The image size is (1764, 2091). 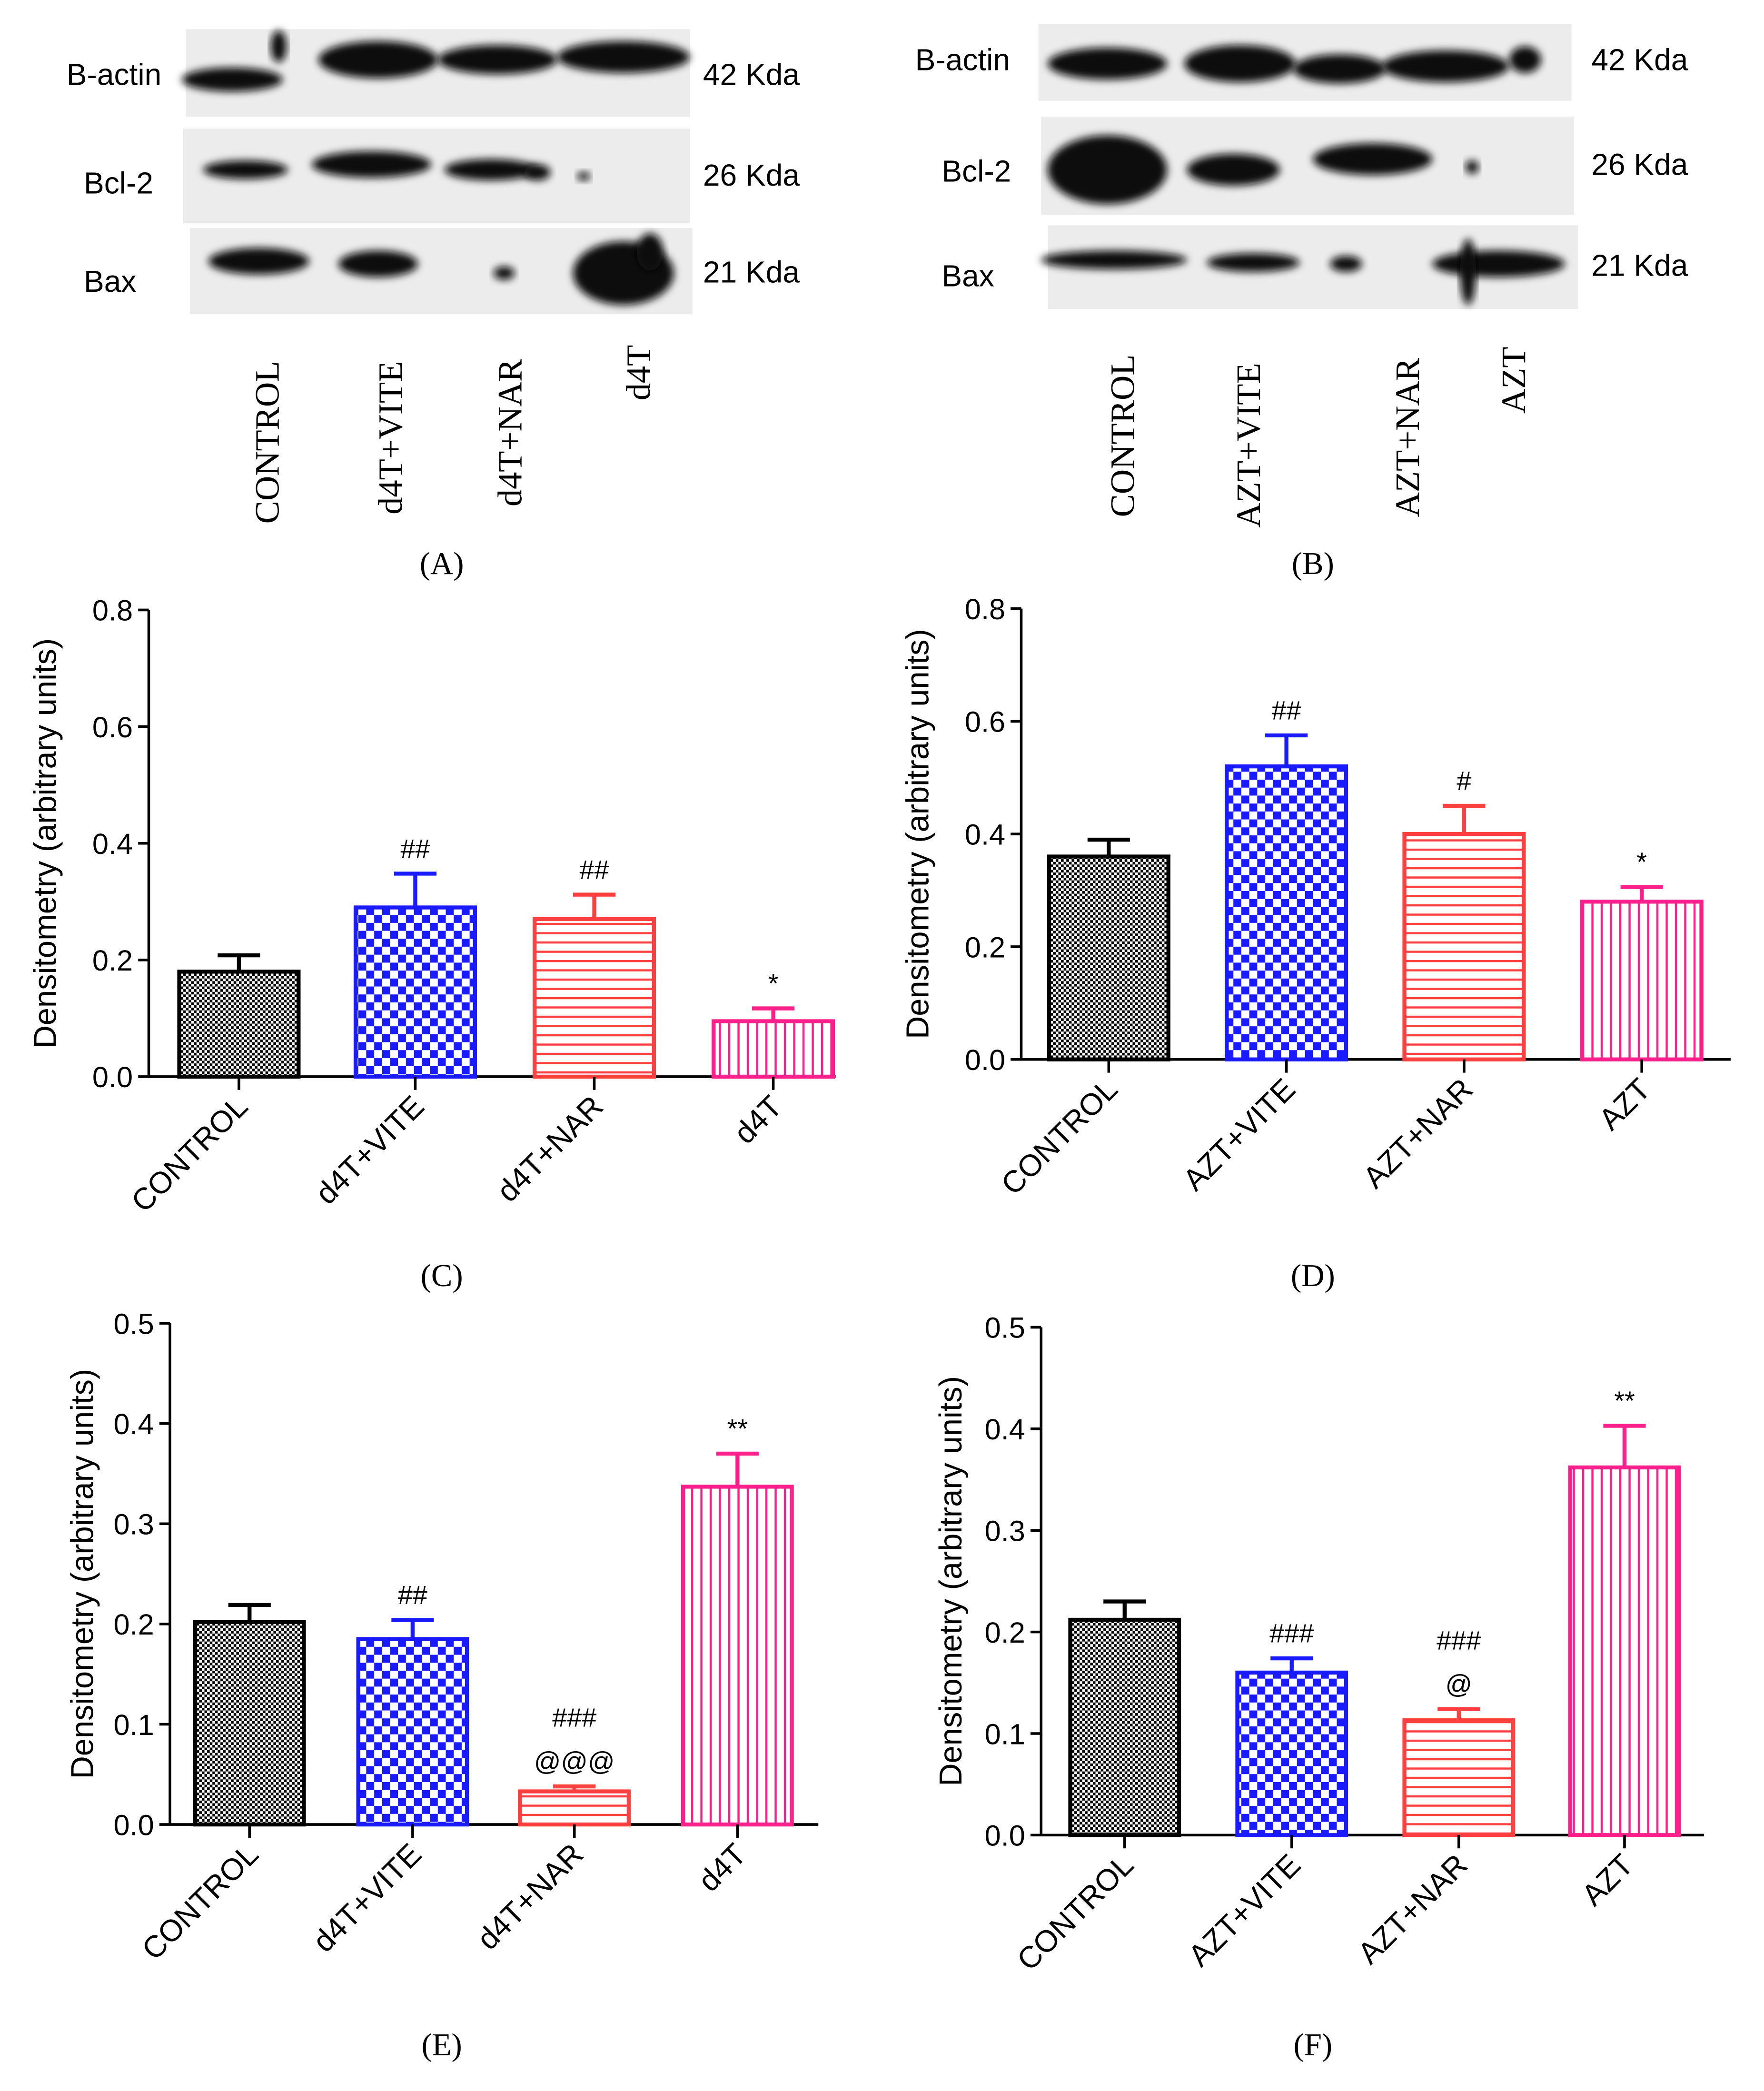 I want to click on lane-label: d4T, so click(x=639, y=373).